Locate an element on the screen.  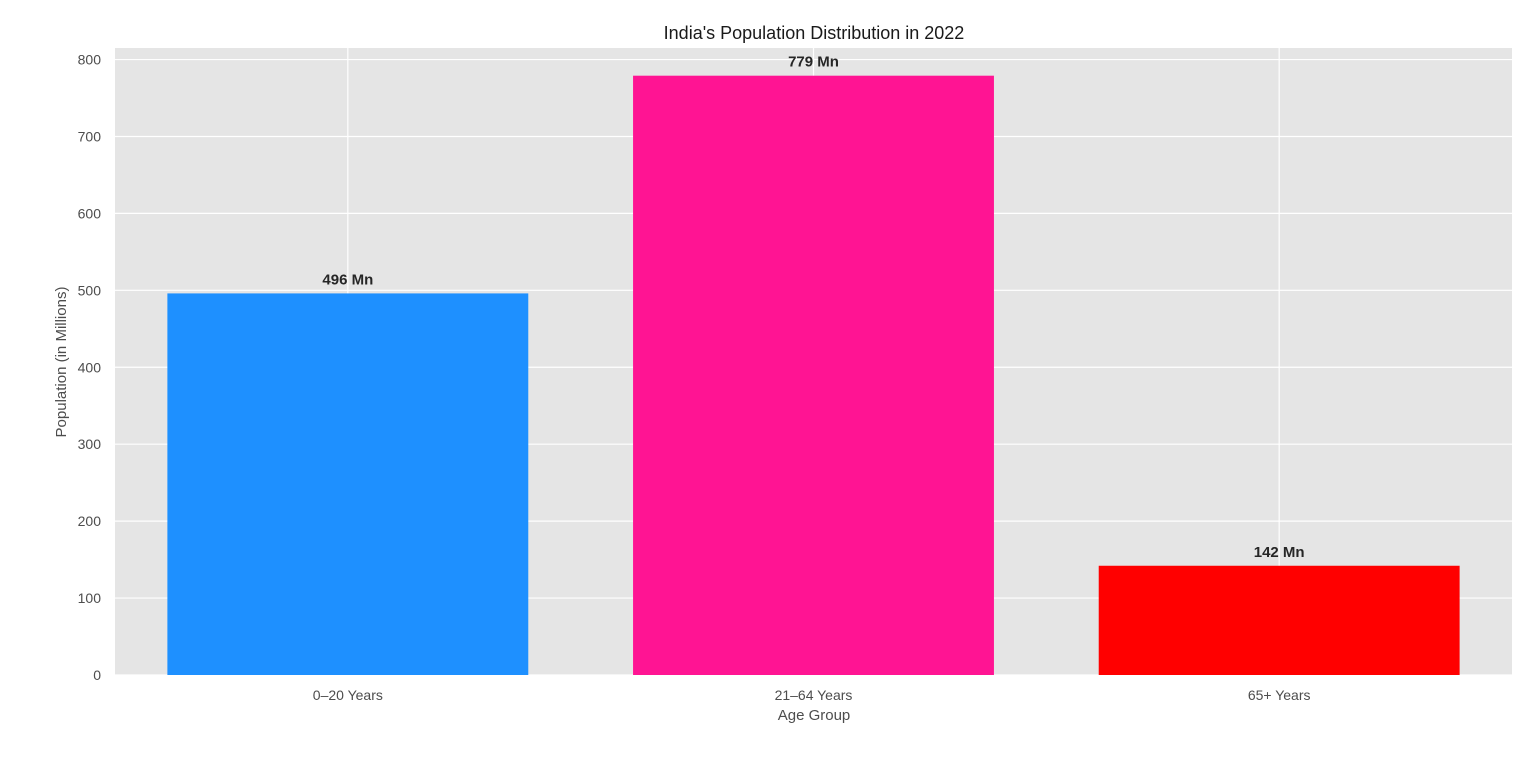
bar-value-label: 142 Mn is located at coordinates (1279, 552).